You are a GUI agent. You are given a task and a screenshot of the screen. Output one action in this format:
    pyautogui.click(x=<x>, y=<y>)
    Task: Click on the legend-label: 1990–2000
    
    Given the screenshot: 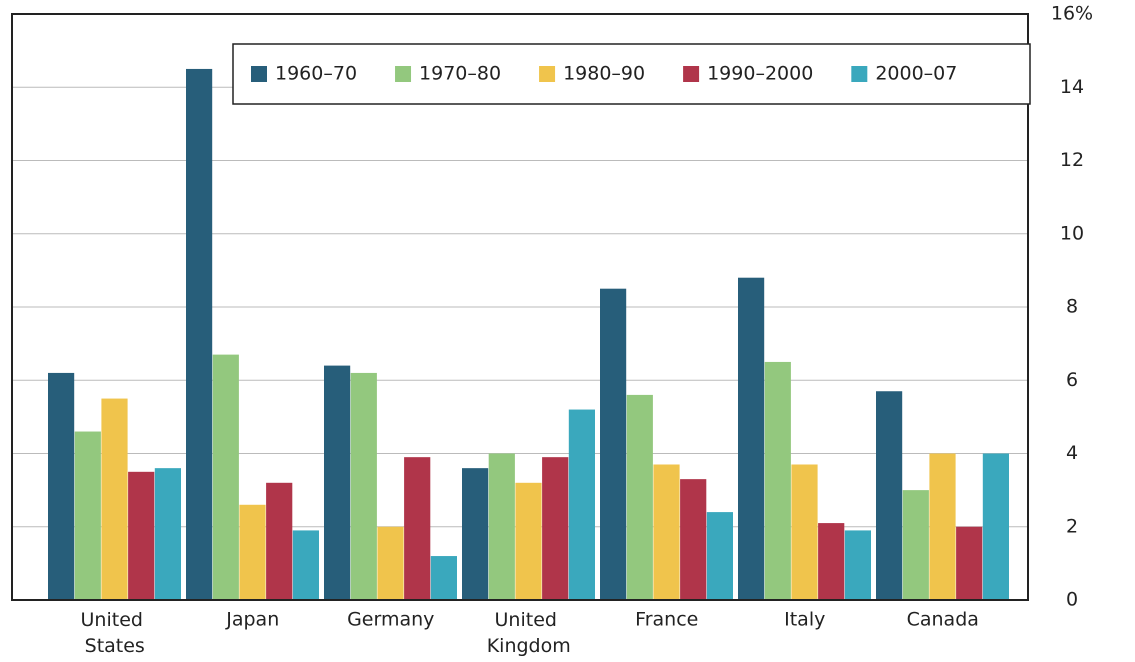 What is the action you would take?
    pyautogui.click(x=760, y=74)
    